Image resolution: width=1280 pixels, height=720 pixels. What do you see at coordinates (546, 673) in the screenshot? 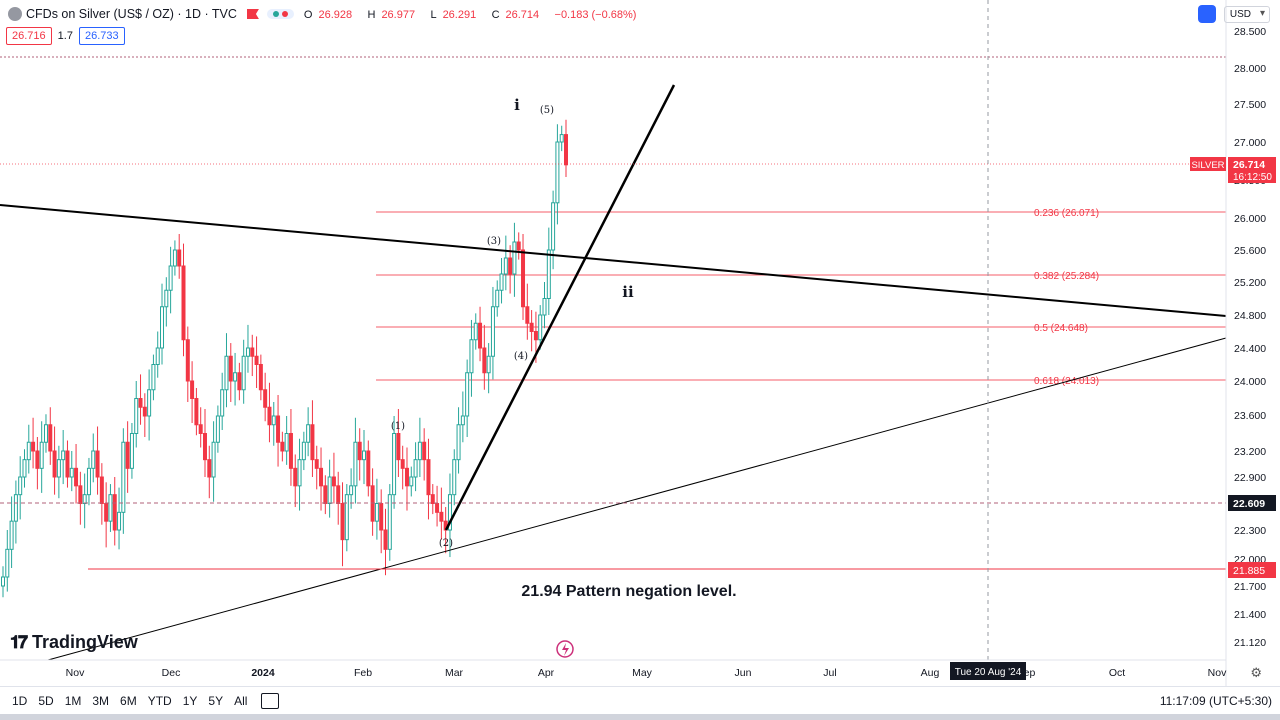
I see `time-tick-label: Apr` at bounding box center [546, 673].